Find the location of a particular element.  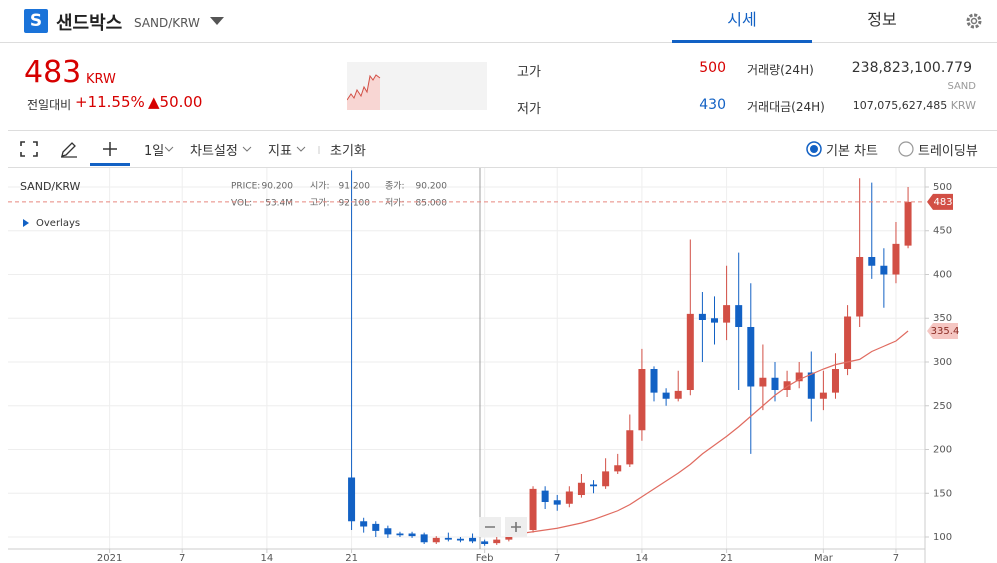

overlays-icon is located at coordinates (26, 223).